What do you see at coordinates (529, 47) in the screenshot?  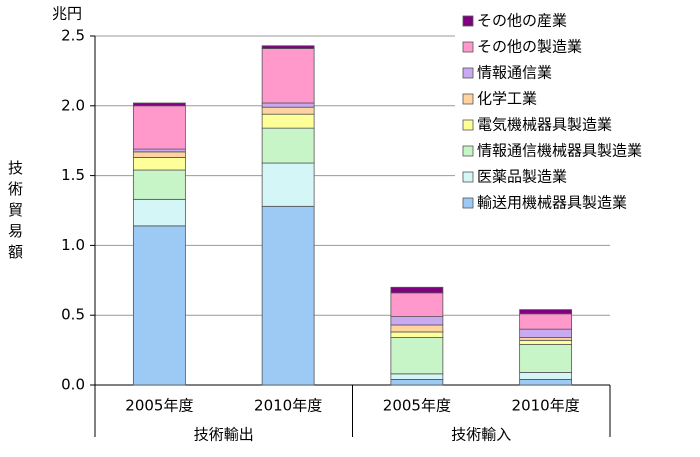 I see `legend-label: その他の製造業` at bounding box center [529, 47].